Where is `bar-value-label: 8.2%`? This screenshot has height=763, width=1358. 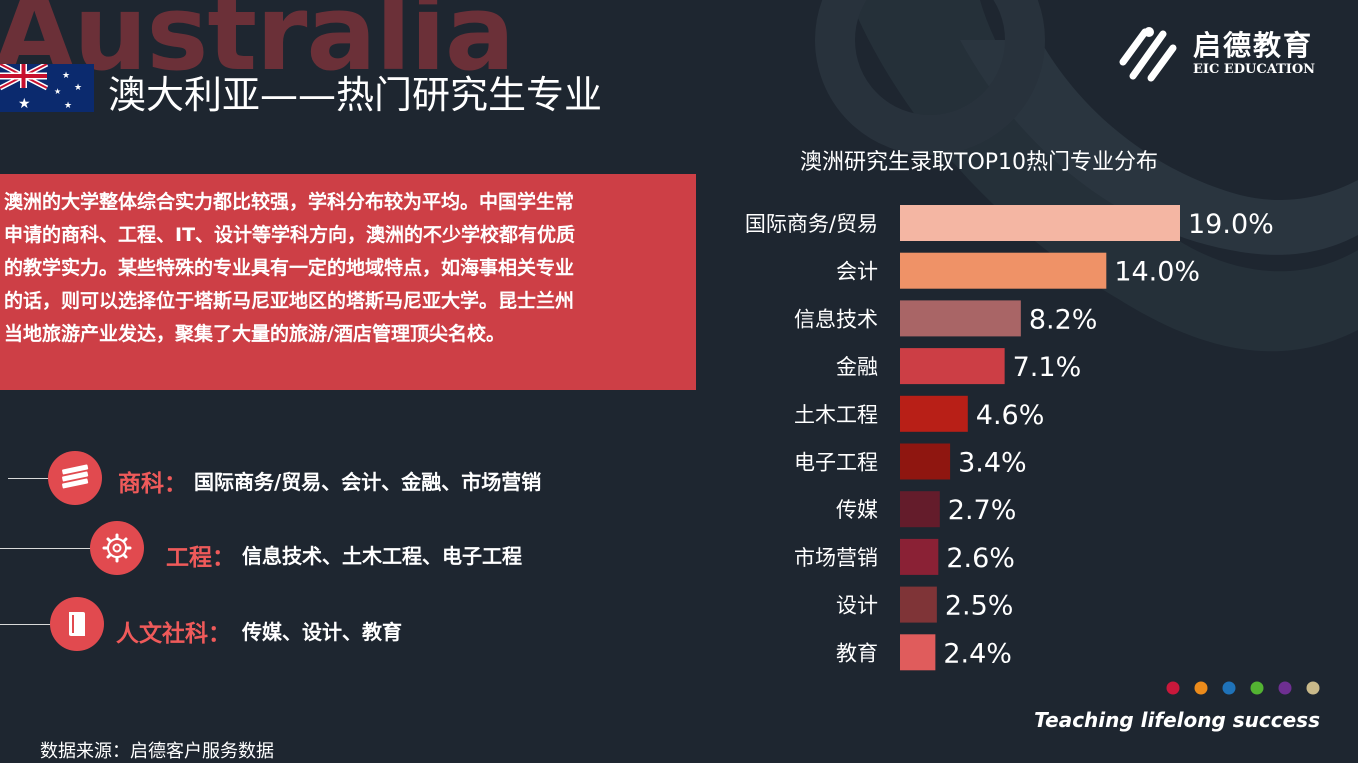
bar-value-label: 8.2% is located at coordinates (1063, 319).